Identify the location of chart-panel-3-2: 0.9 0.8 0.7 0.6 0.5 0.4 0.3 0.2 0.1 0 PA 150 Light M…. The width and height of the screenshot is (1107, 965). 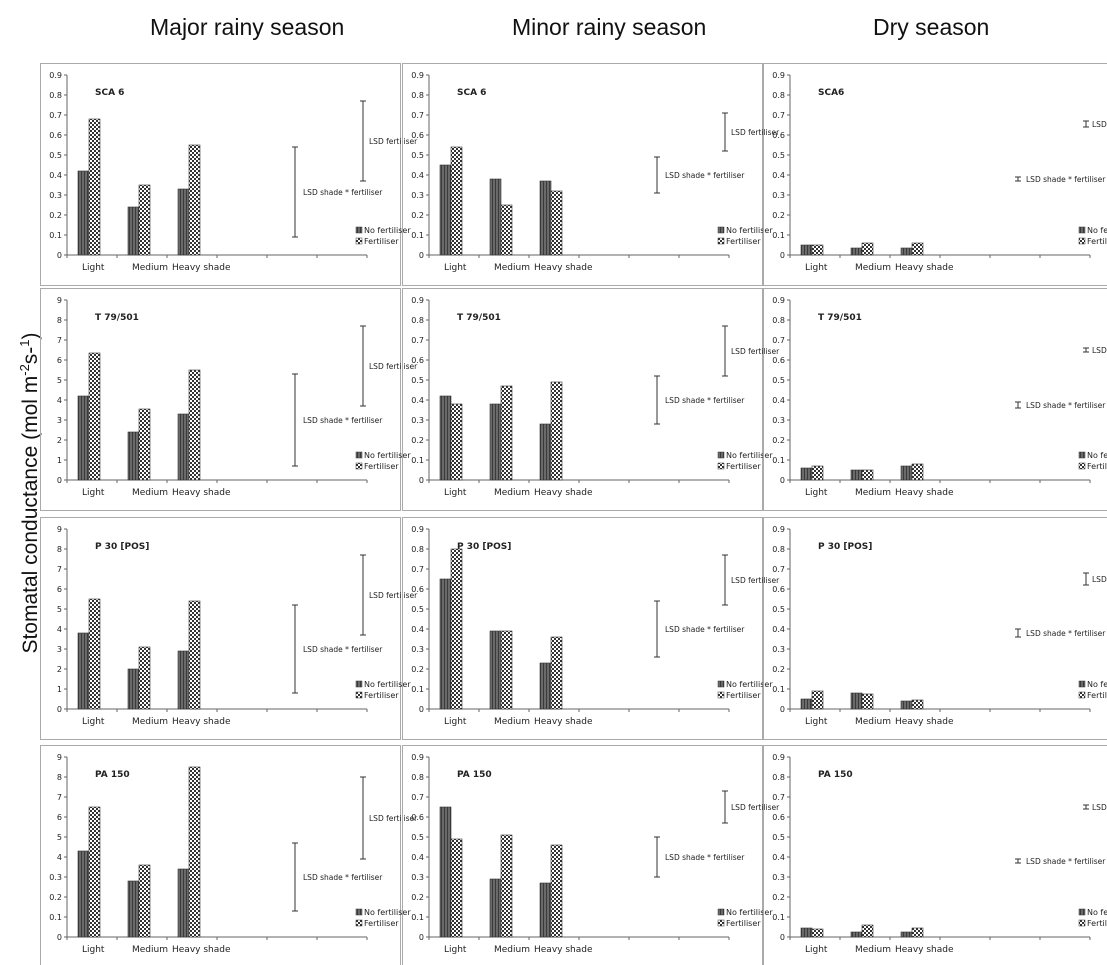
(935, 855).